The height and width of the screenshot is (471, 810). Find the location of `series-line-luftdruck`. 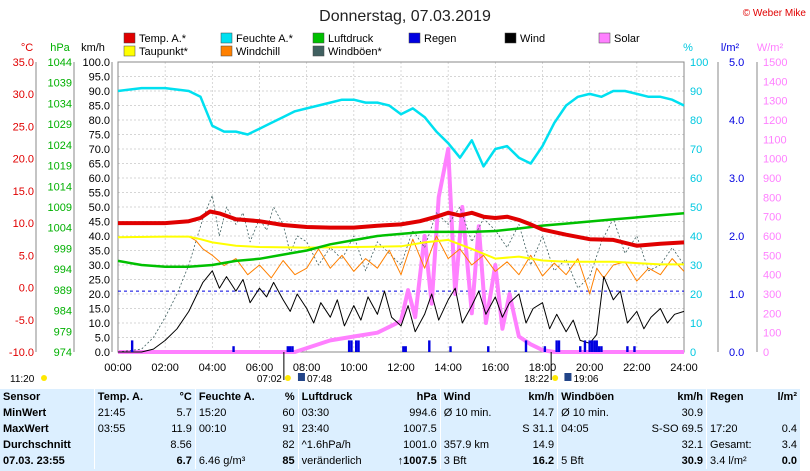

series-line-luftdruck is located at coordinates (401, 239).